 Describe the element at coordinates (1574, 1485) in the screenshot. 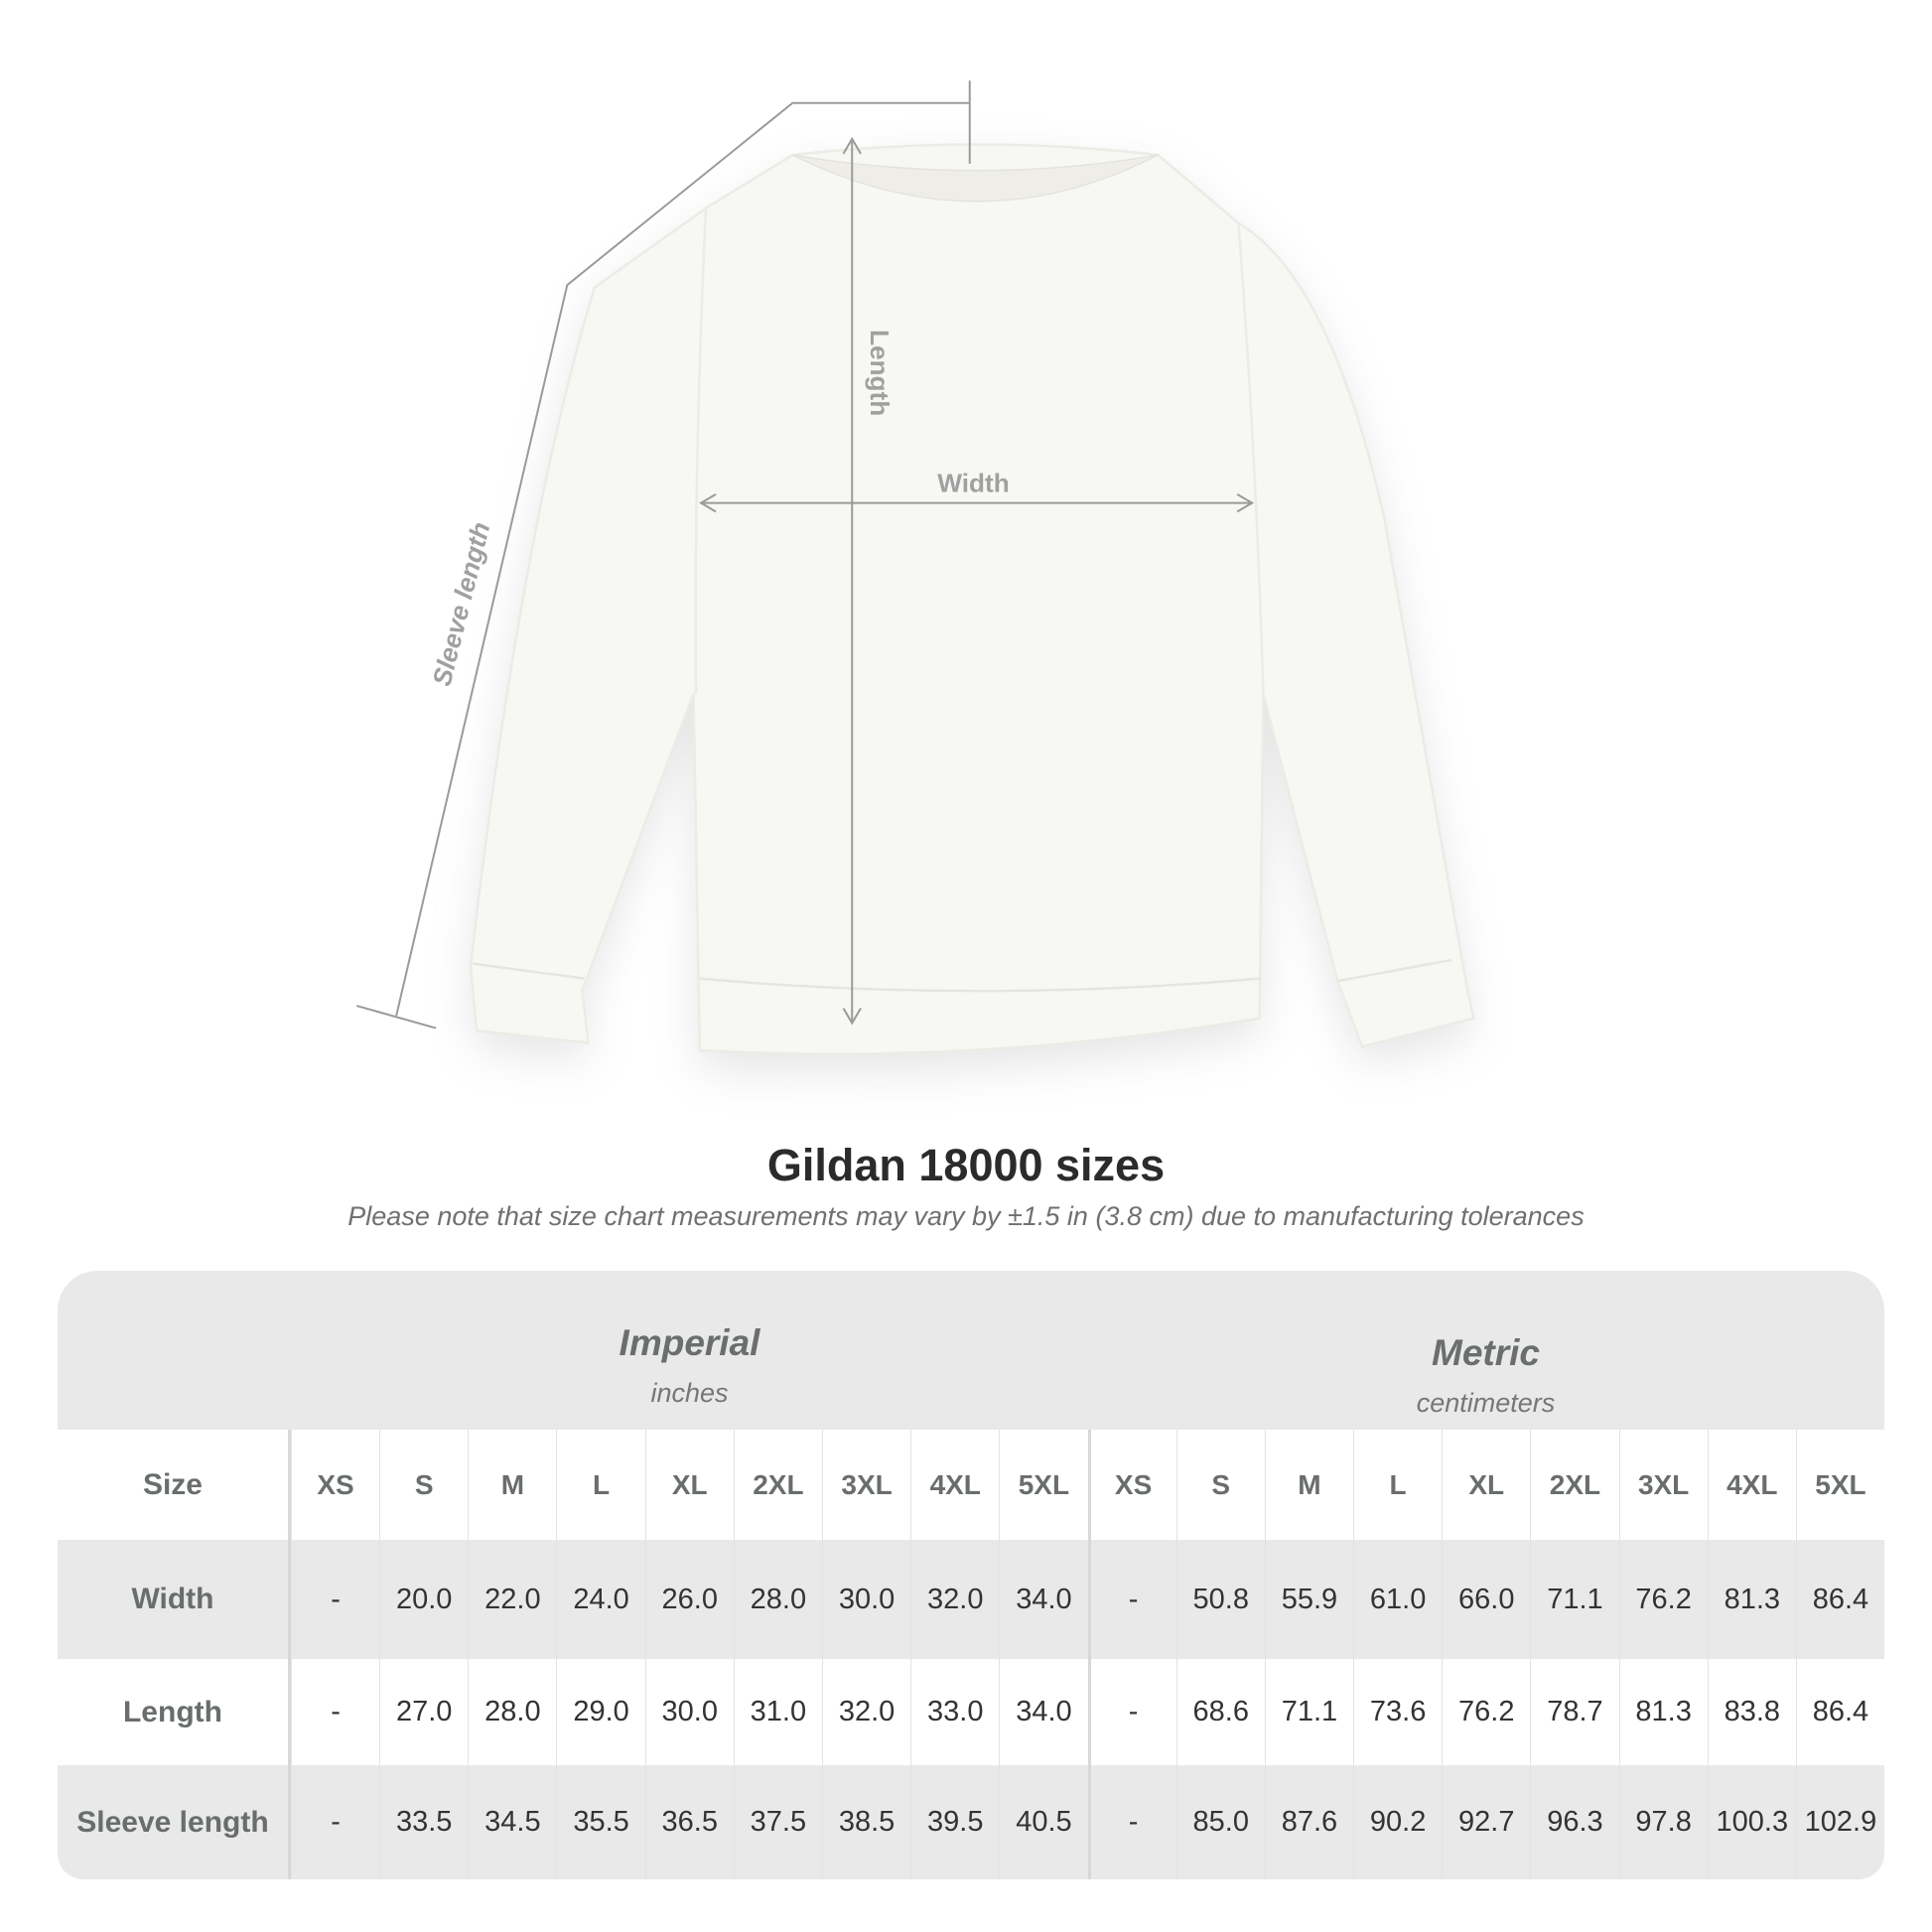

I see `metric-size-2xl: 2XL` at that location.